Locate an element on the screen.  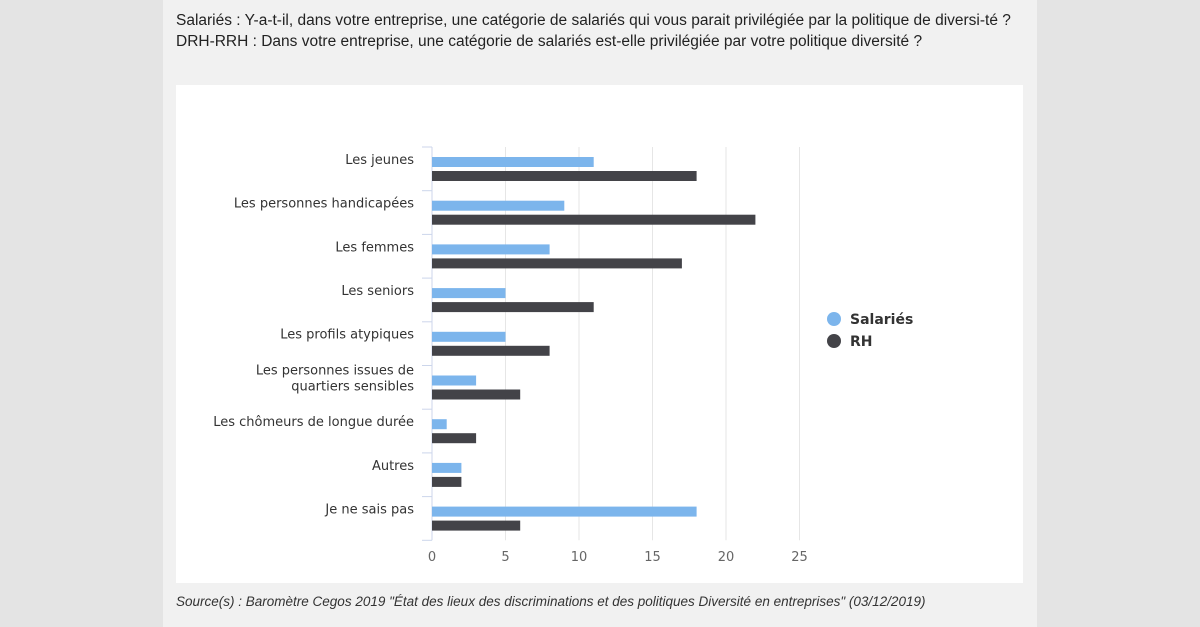
x-tick-label: 10 is located at coordinates (579, 557).